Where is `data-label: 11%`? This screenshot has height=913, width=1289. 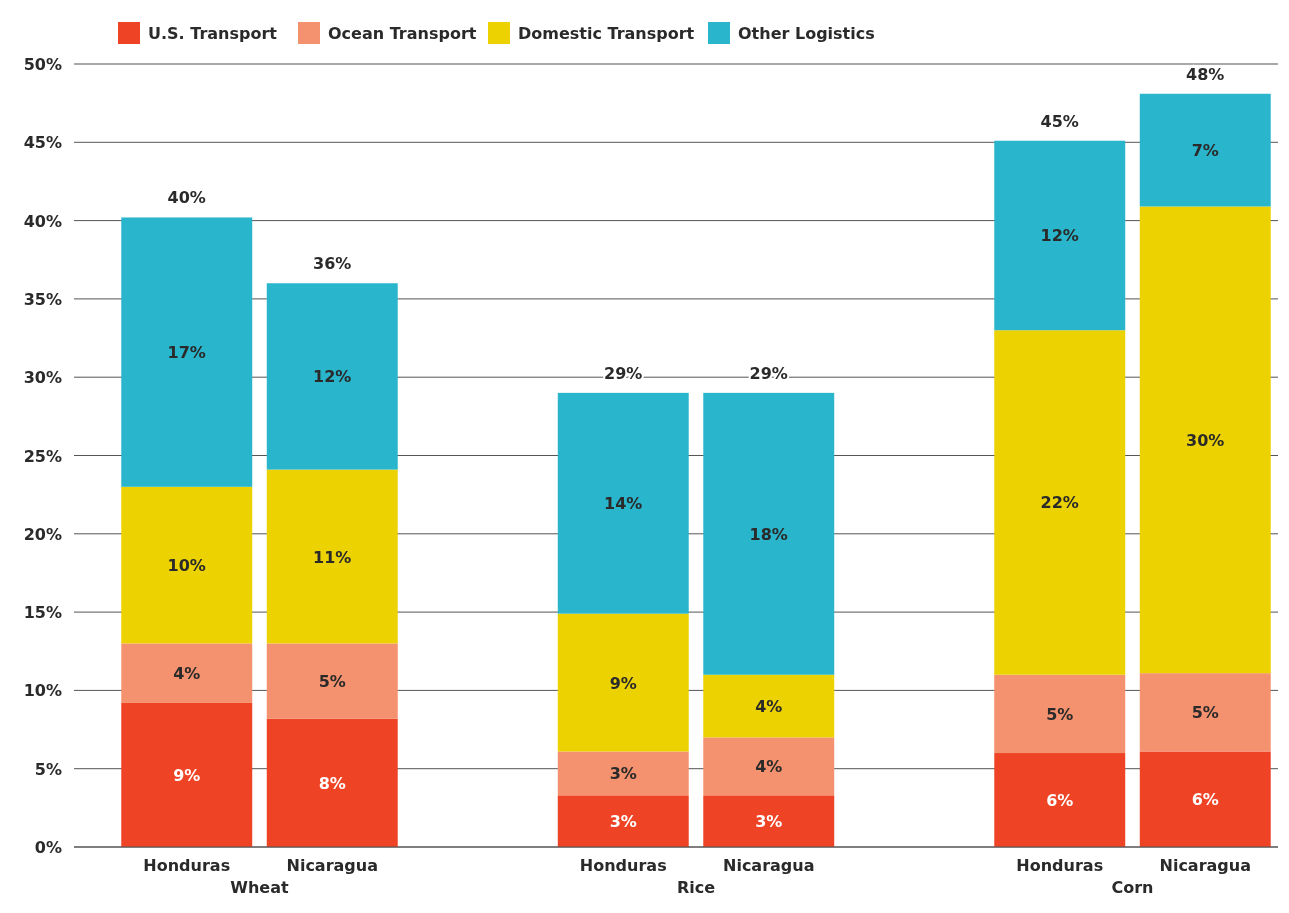
data-label: 11% is located at coordinates (332, 557).